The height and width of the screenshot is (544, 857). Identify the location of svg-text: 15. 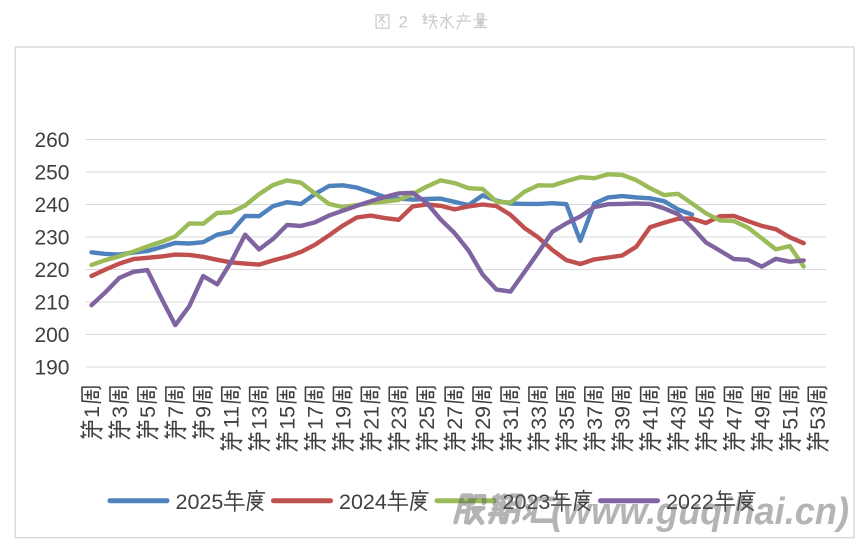
(288, 418).